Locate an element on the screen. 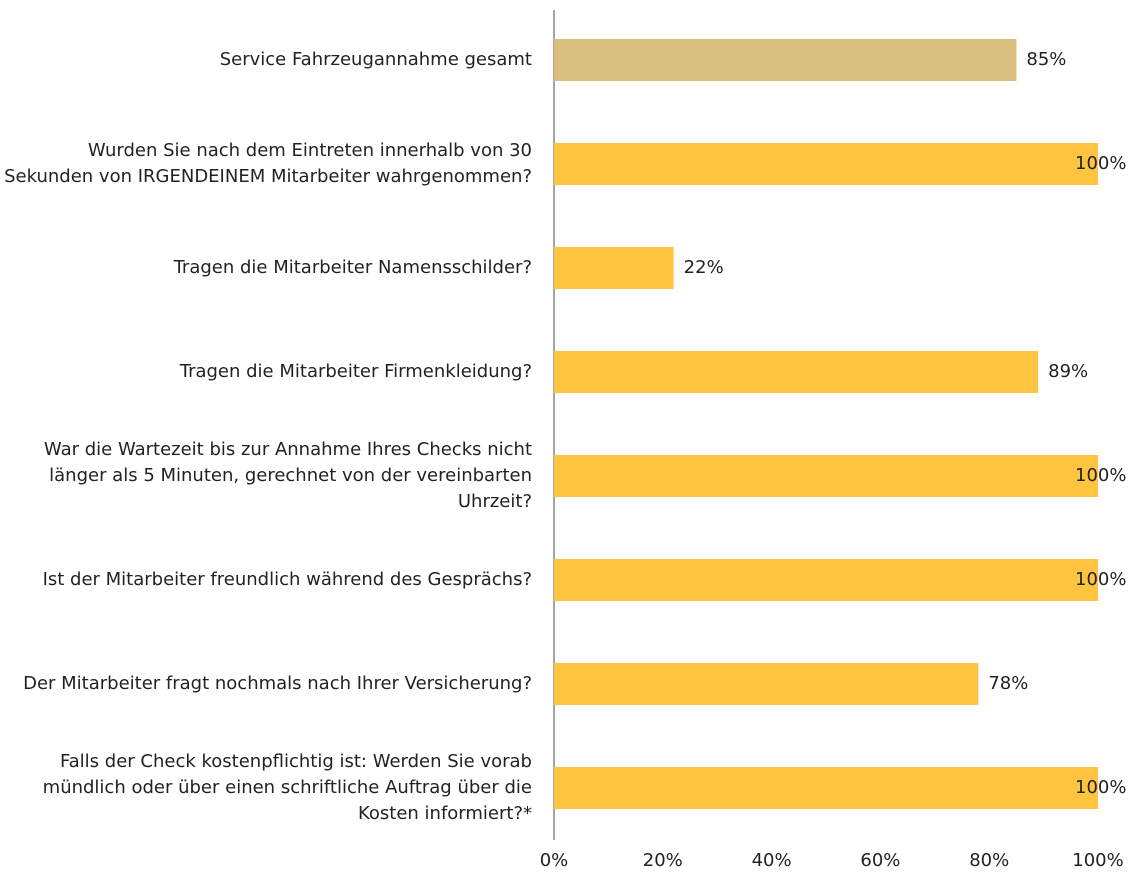 This screenshot has height=879, width=1140. value-label: 78% is located at coordinates (1008, 683).